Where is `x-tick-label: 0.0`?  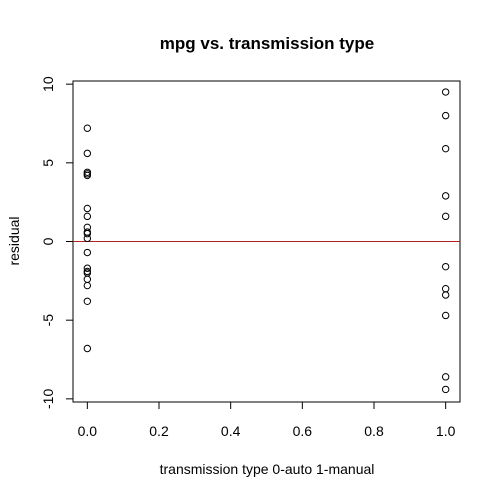 x-tick-label: 0.0 is located at coordinates (88, 431).